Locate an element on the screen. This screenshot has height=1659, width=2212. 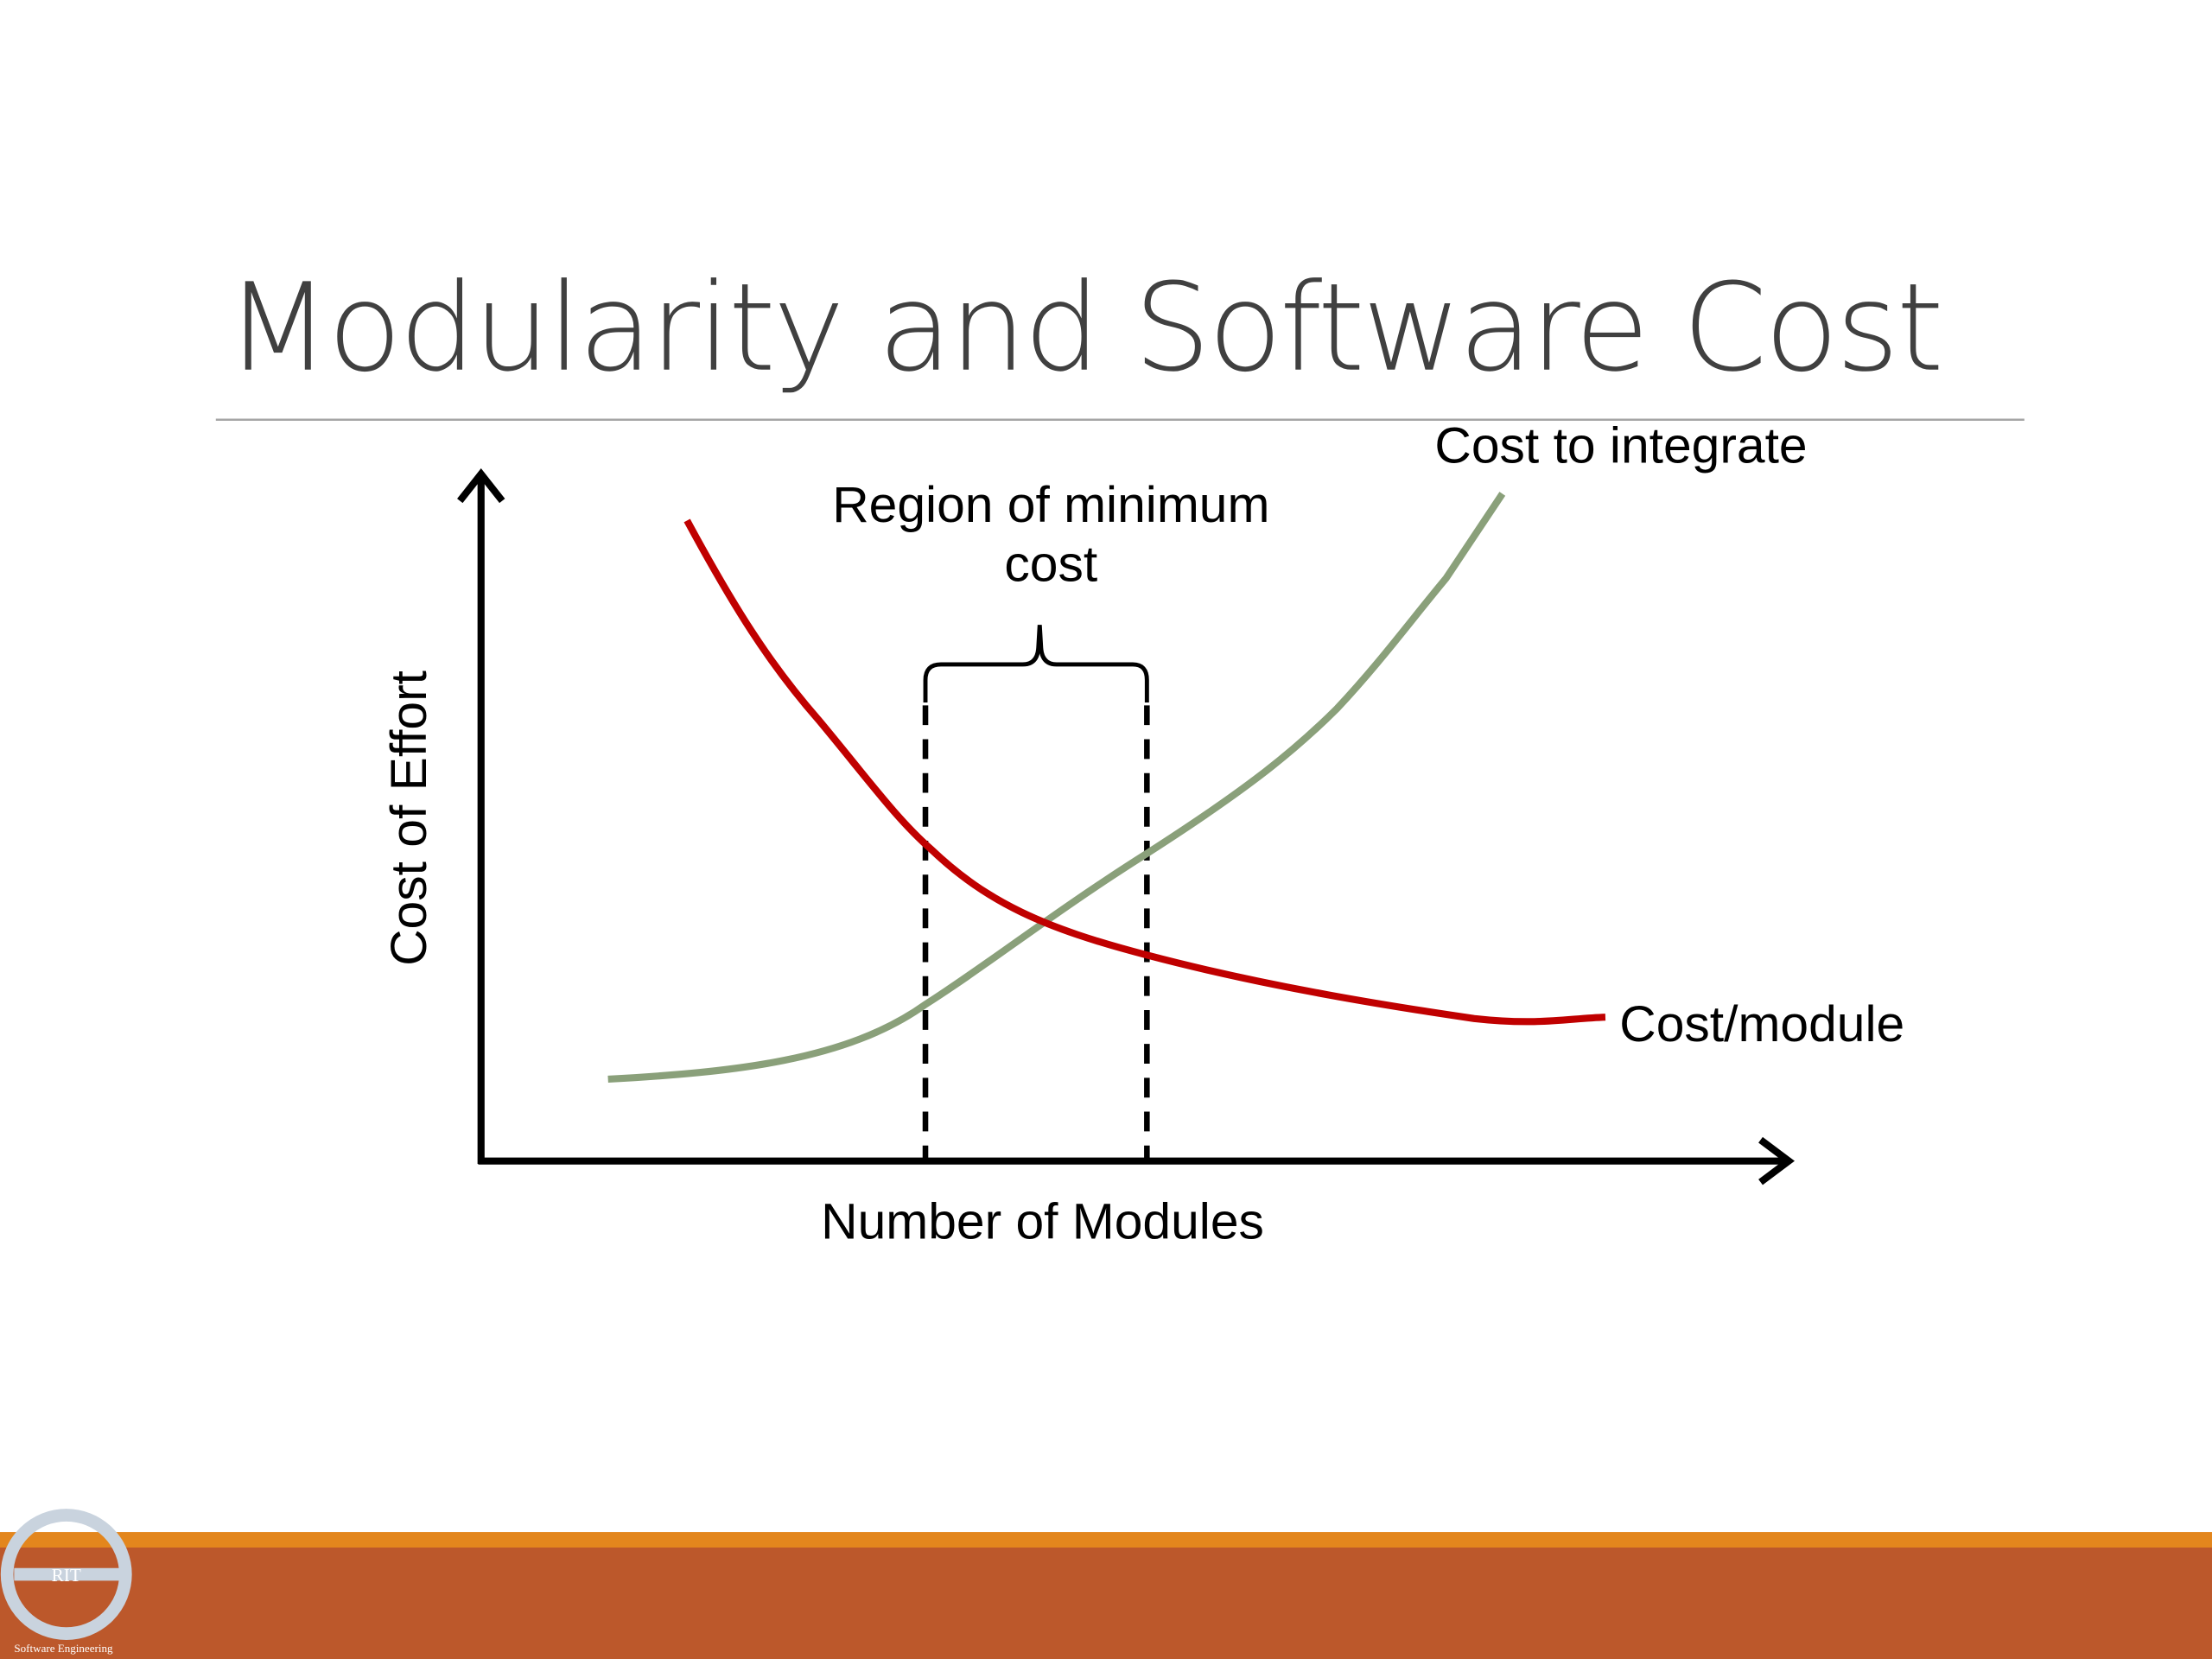
region-brace is located at coordinates (1036, 664).